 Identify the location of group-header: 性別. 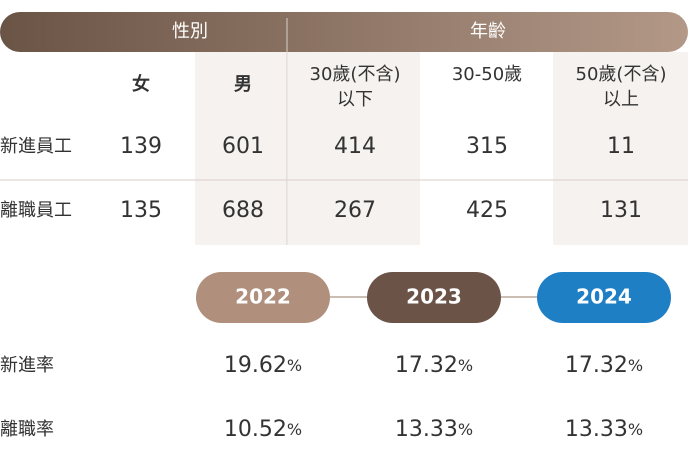
(190, 31).